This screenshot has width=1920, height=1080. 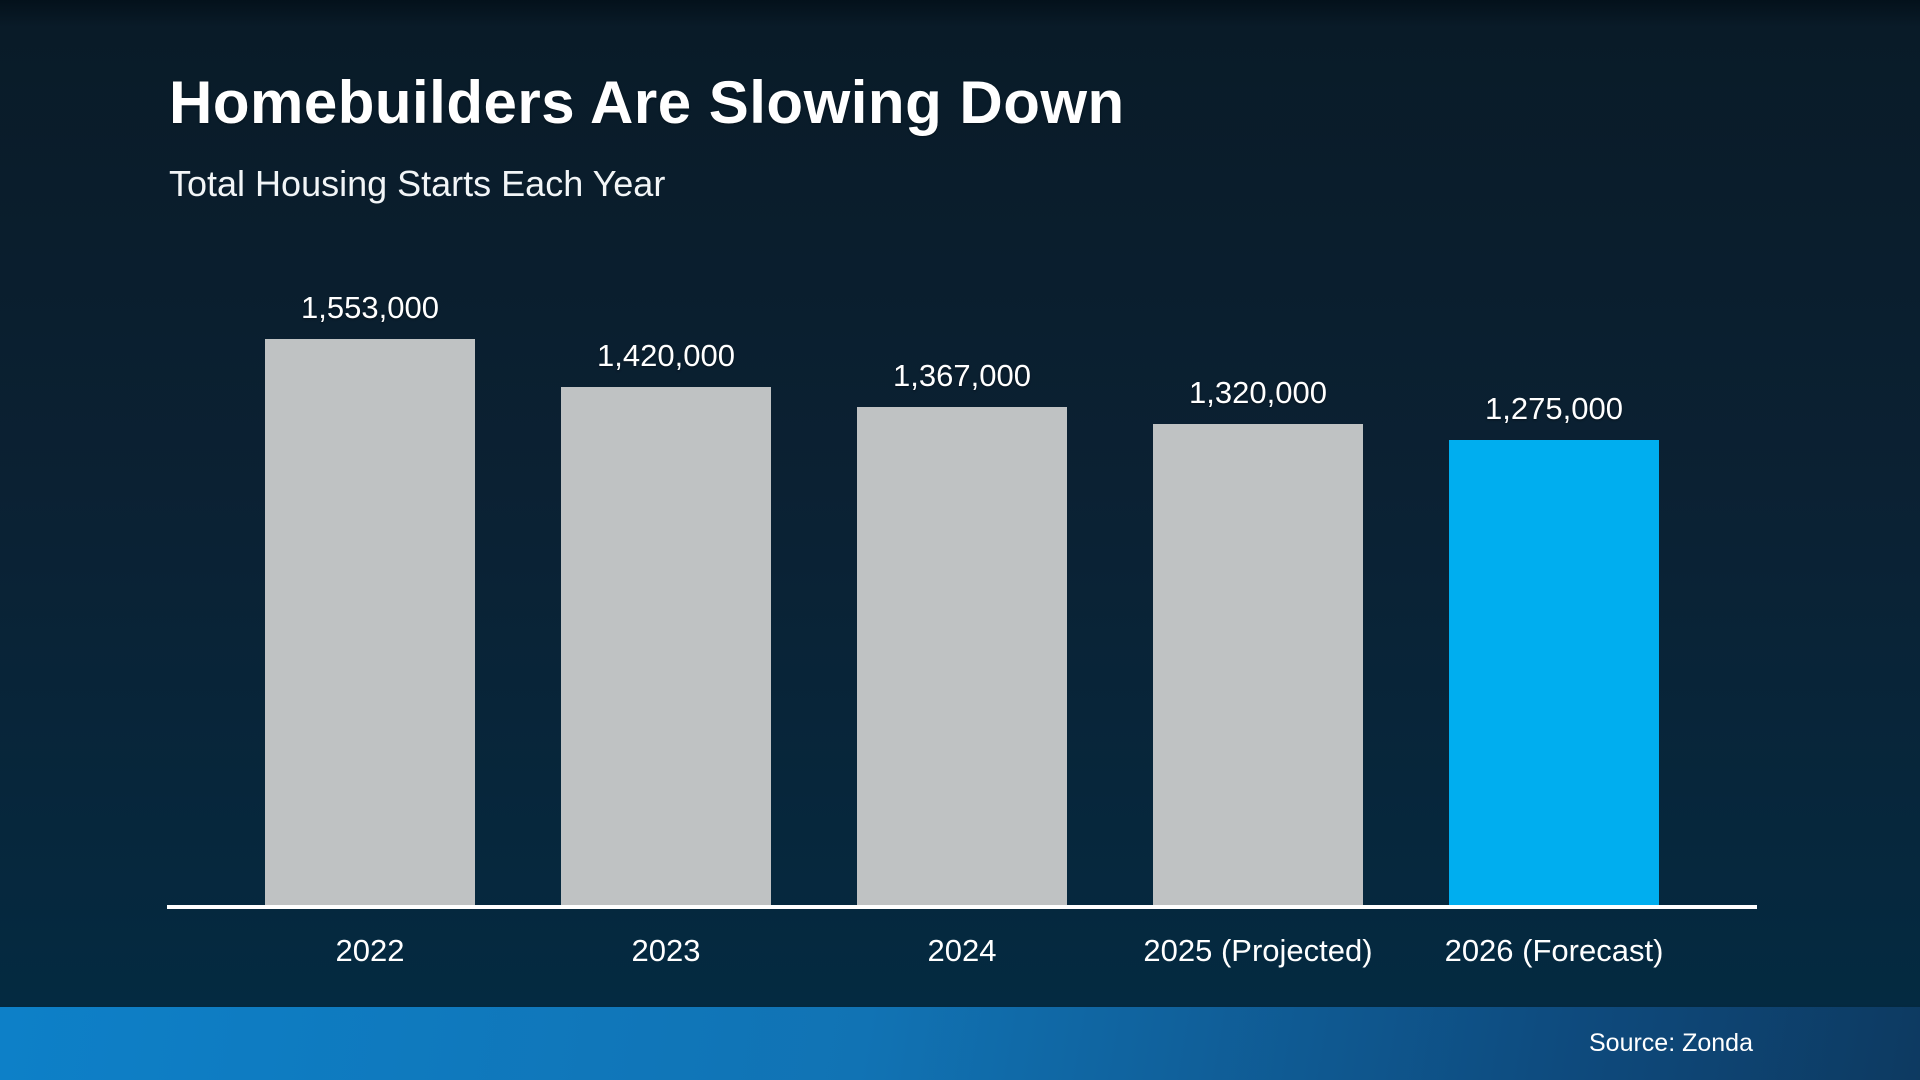 What do you see at coordinates (1258, 664) in the screenshot?
I see `bar-2025-projected` at bounding box center [1258, 664].